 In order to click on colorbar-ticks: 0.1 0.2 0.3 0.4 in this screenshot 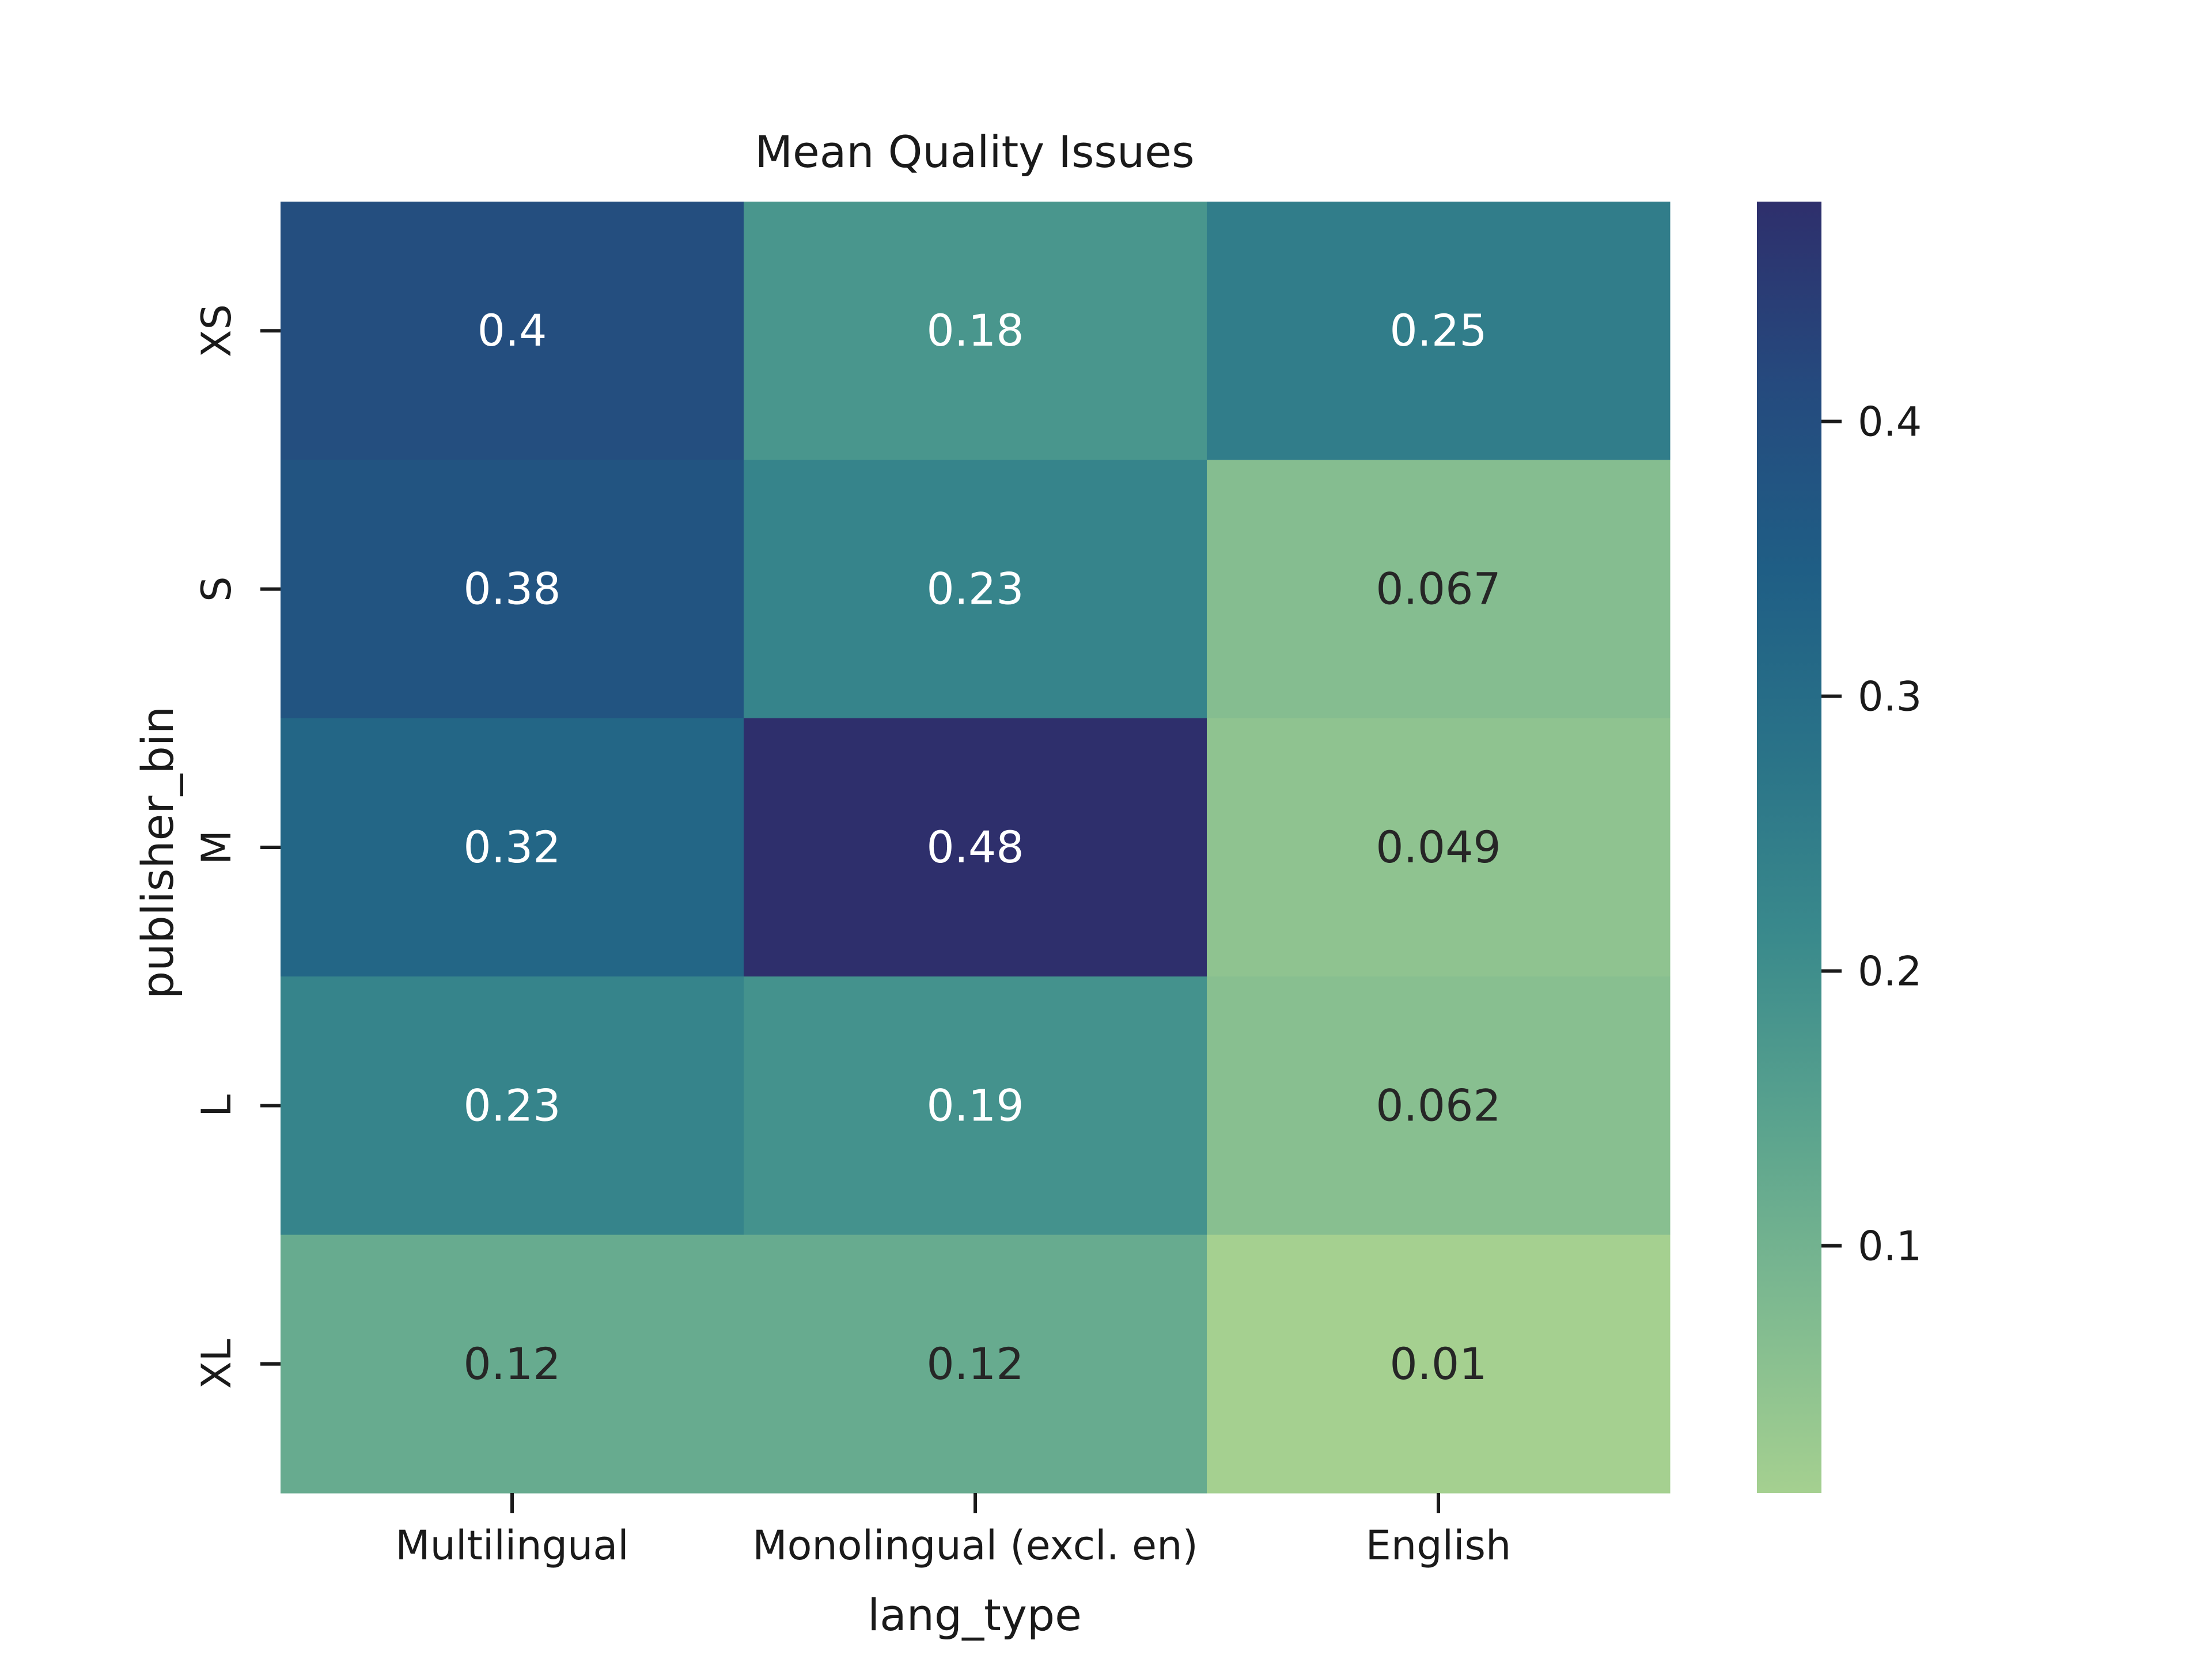, I will do `click(1871, 834)`.